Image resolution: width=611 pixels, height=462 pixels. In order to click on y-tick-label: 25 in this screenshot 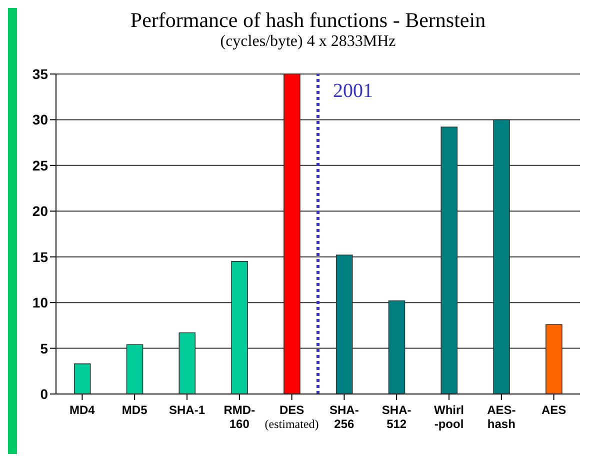, I will do `click(40, 165)`.